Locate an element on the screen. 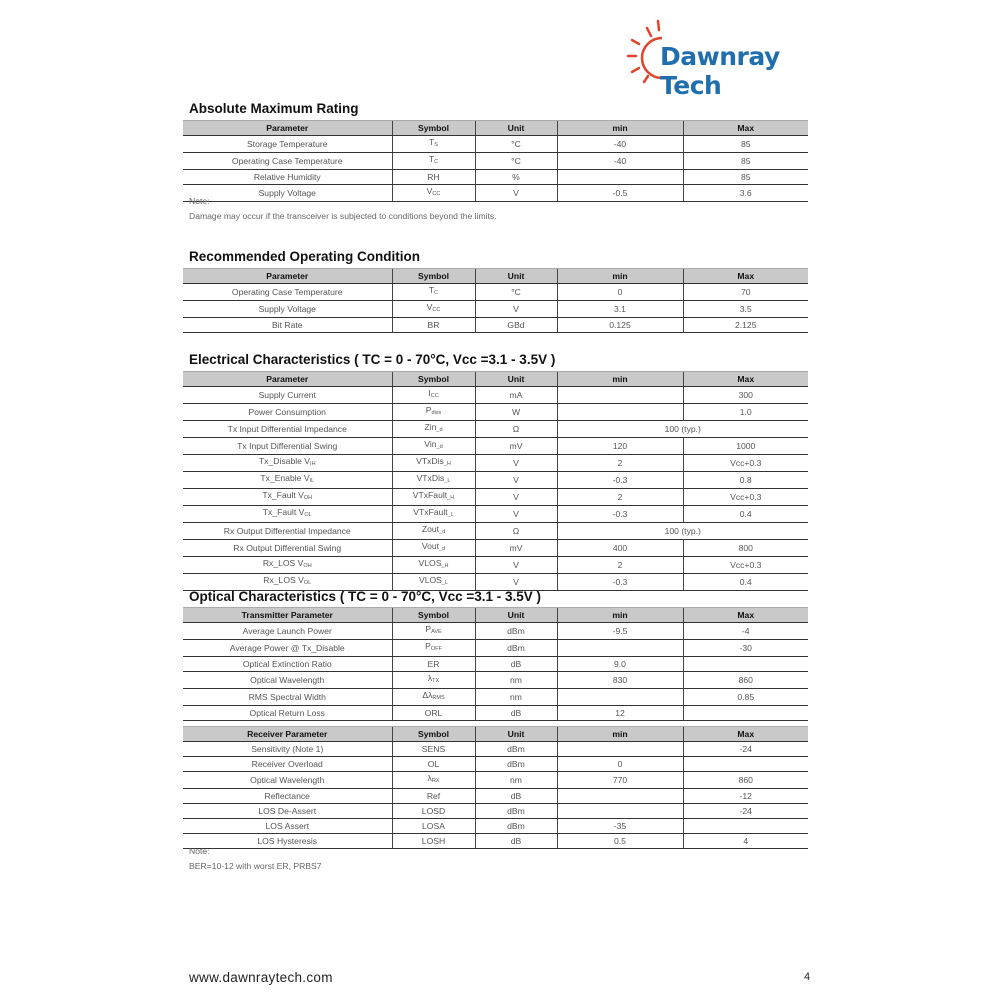 Image resolution: width=1000 pixels, height=1000 pixels. table-row: Operating Case Temperature TC °C -40 85 is located at coordinates (495, 161).